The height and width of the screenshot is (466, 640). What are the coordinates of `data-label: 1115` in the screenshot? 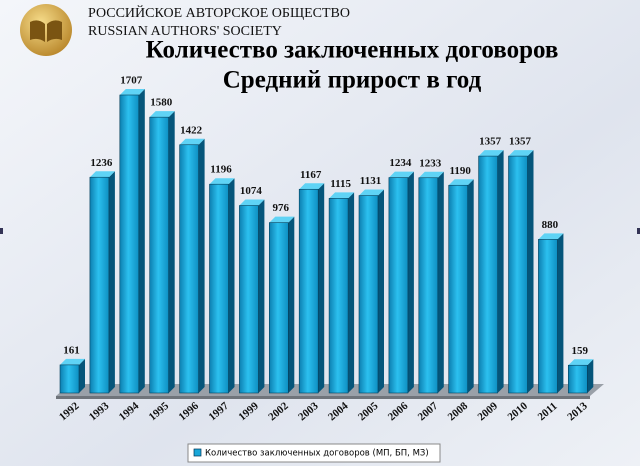 It's located at (340, 184).